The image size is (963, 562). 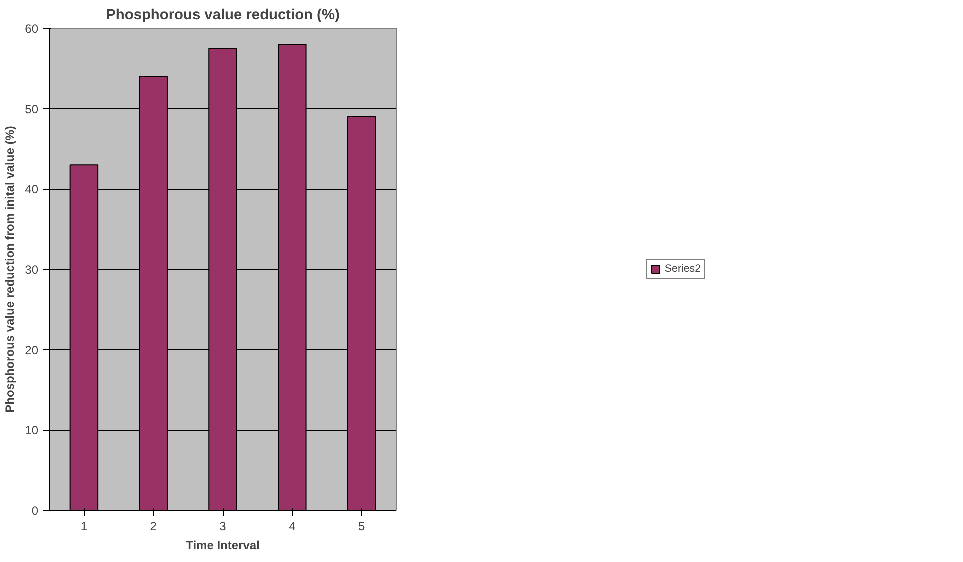 I want to click on x-tick-label: 1, so click(x=84, y=527).